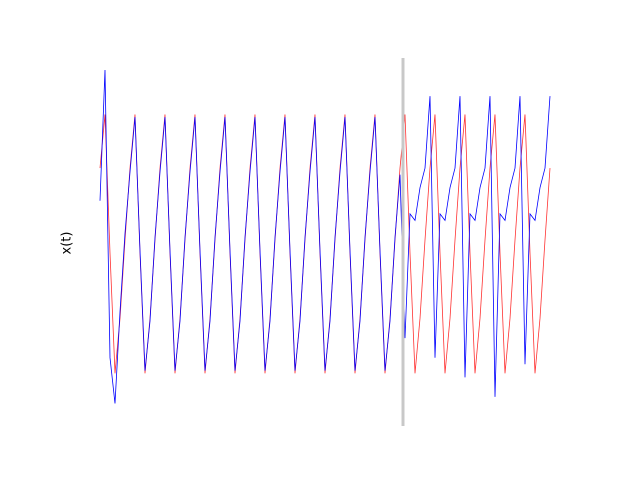  I want to click on y-axis-label: x(t), so click(67, 243).